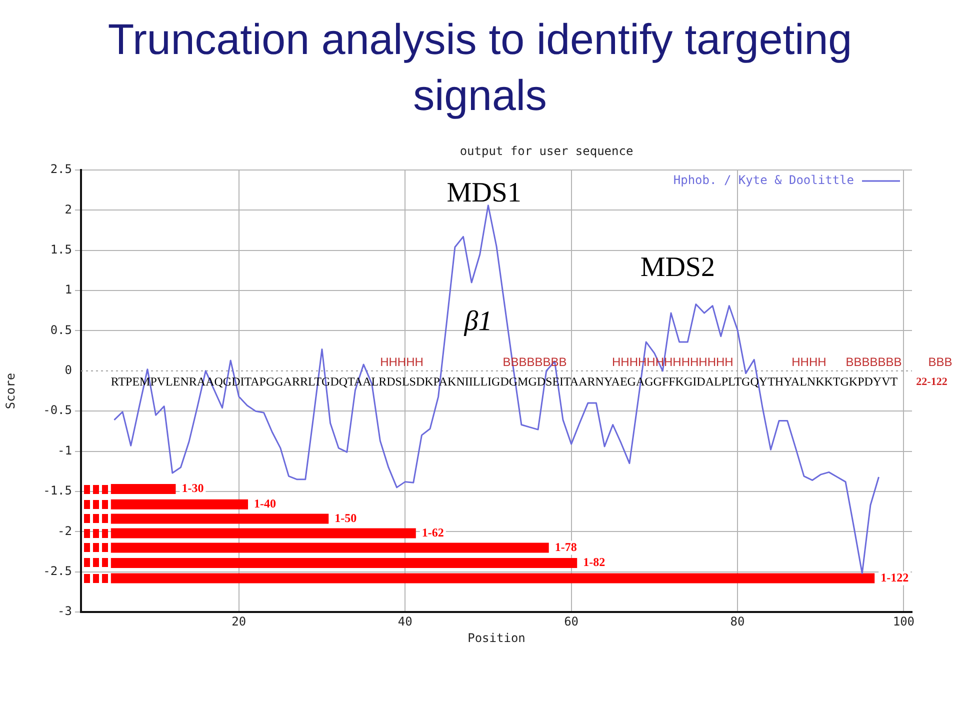  What do you see at coordinates (571, 621) in the screenshot?
I see `x-tick-label: 60` at bounding box center [571, 621].